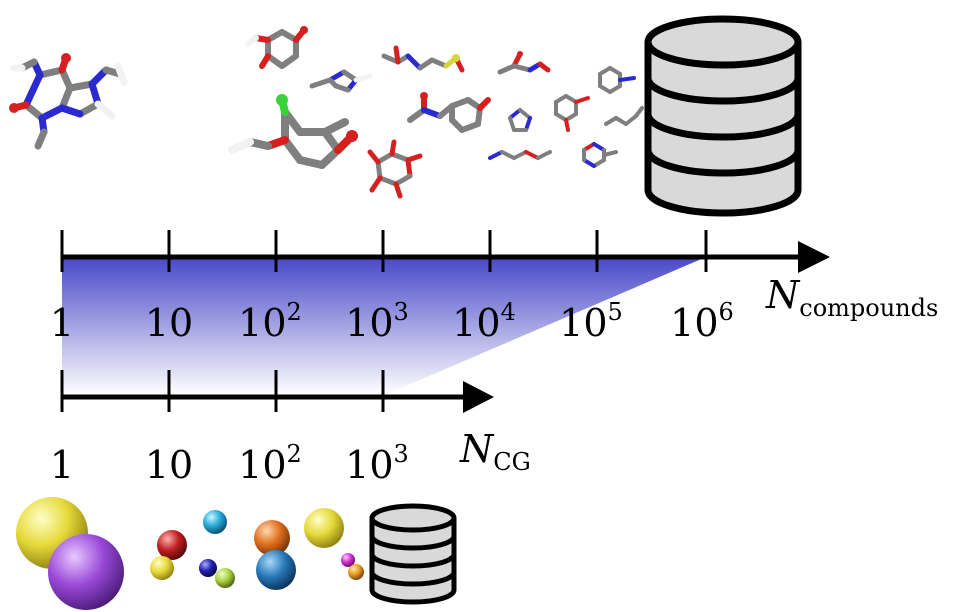  I want to click on compounds-tick-label: 1, so click(62, 323).